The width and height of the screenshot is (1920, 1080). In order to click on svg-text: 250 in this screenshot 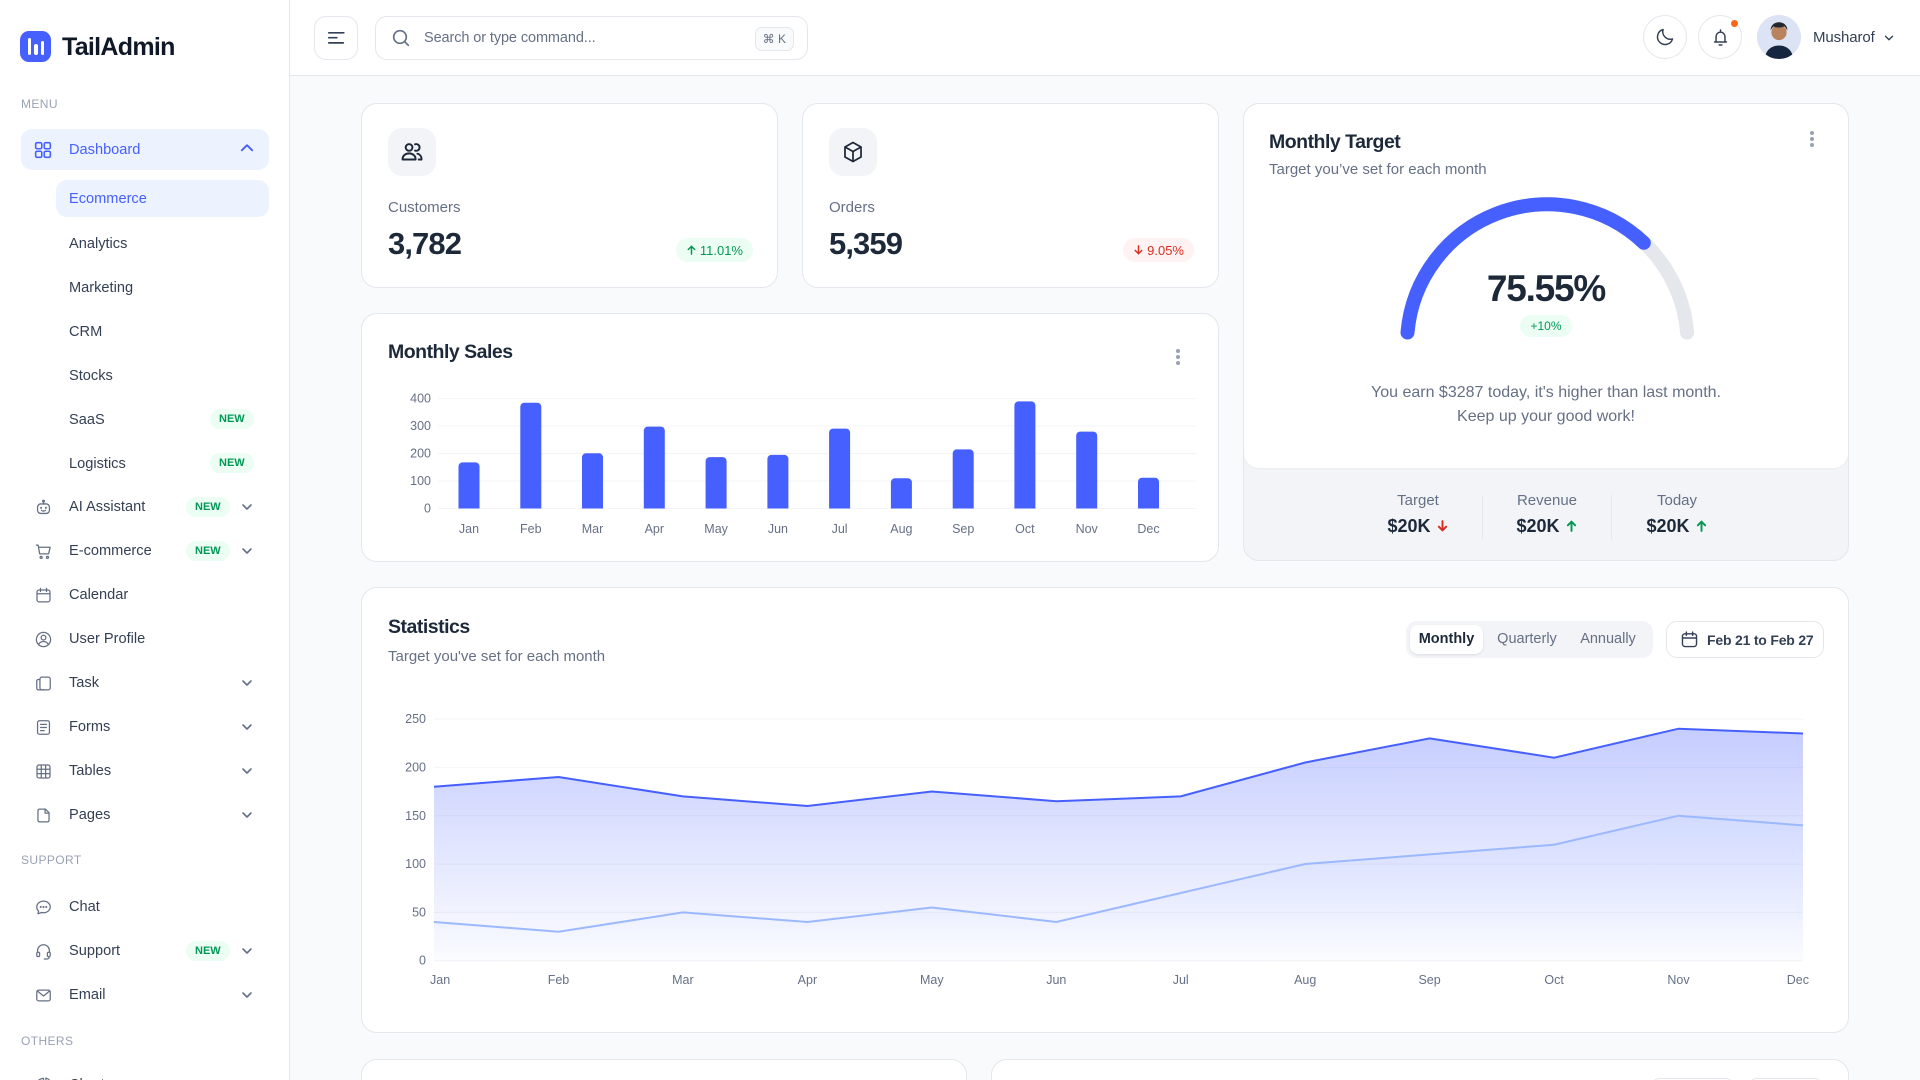, I will do `click(415, 719)`.